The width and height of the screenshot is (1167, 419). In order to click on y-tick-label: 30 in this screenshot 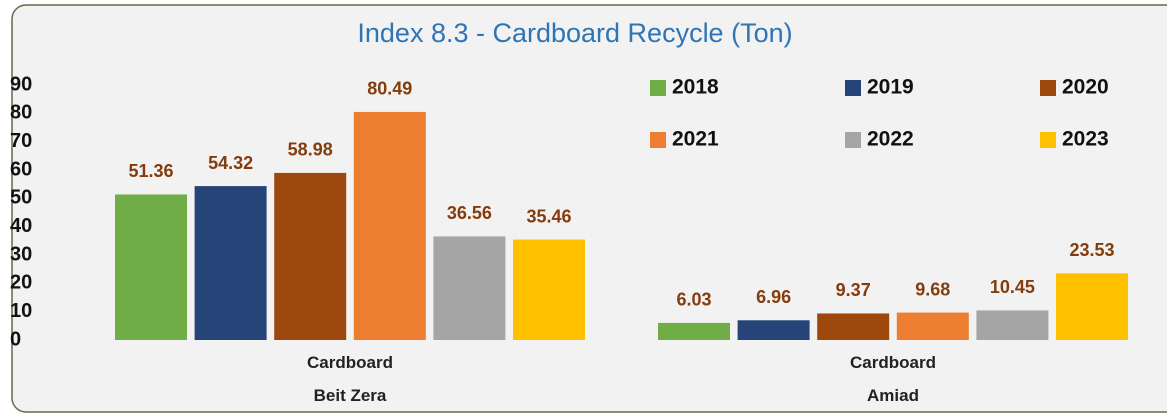, I will do `click(21, 254)`.